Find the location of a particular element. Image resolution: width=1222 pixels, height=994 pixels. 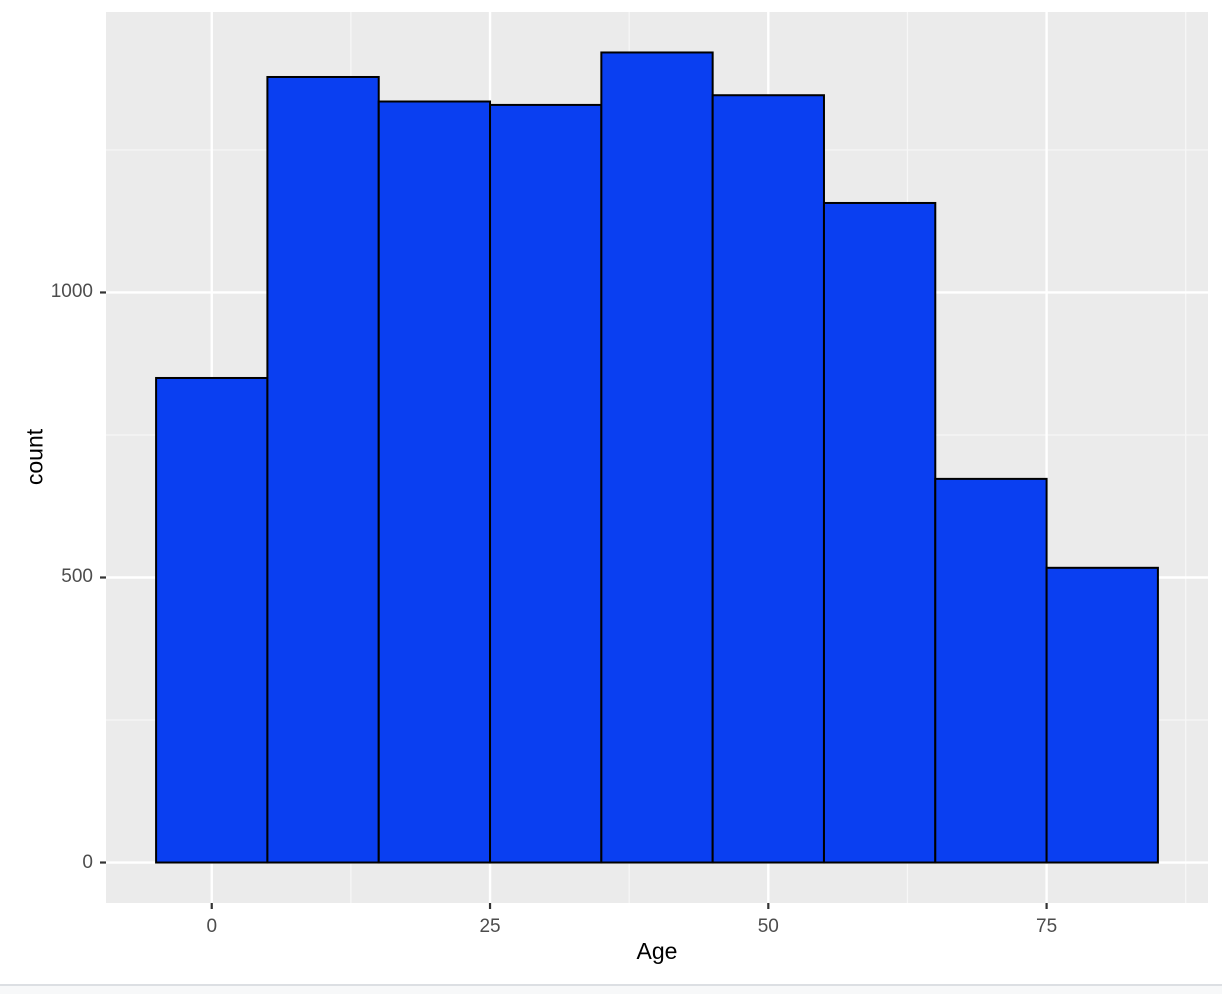

x-tick-label: 0 is located at coordinates (212, 926).